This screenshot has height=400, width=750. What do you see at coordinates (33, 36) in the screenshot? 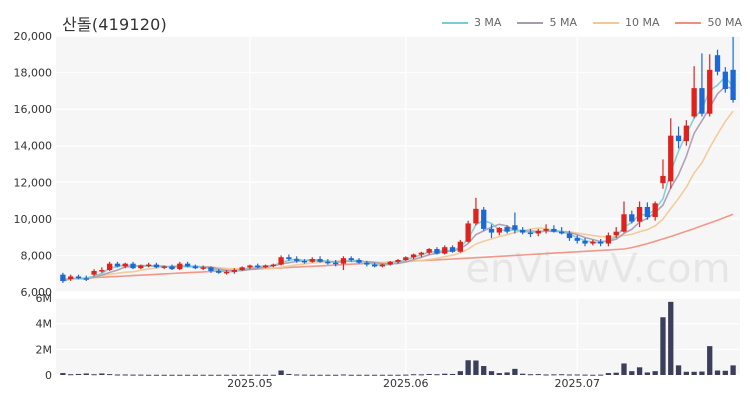
I see `price-tick-label: 20,000` at bounding box center [33, 36].